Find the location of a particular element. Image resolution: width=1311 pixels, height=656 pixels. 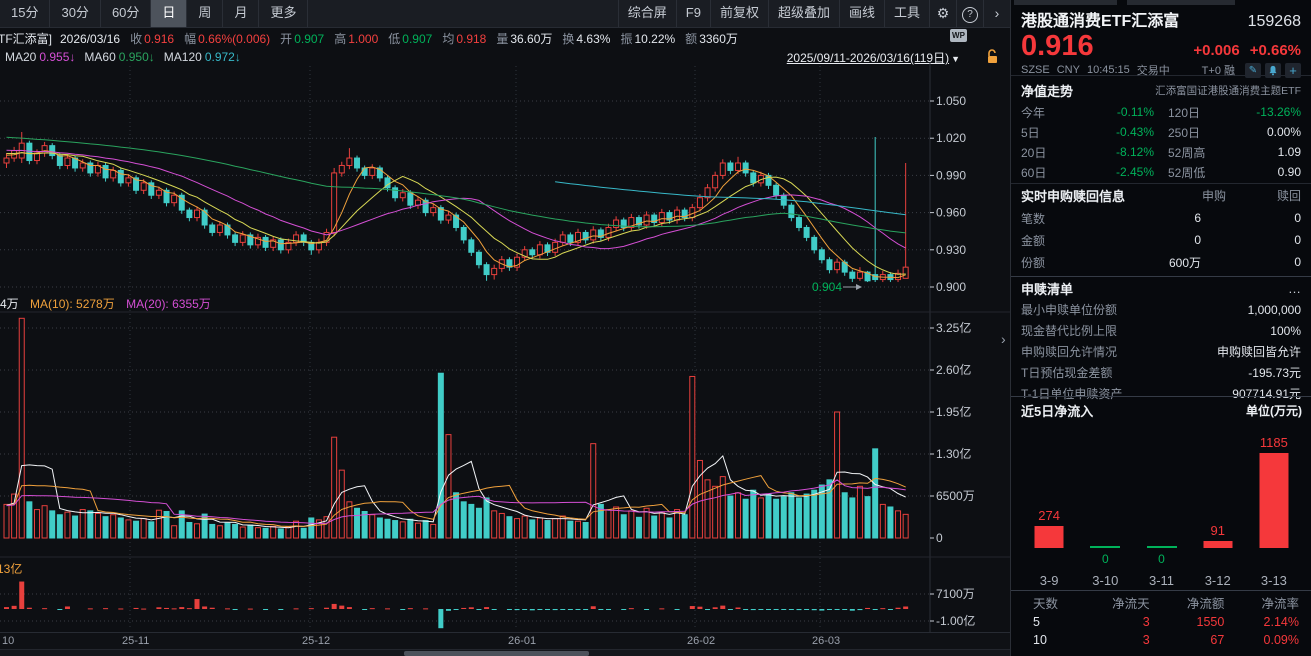

change-value: +0.006 is located at coordinates (1216, 50).